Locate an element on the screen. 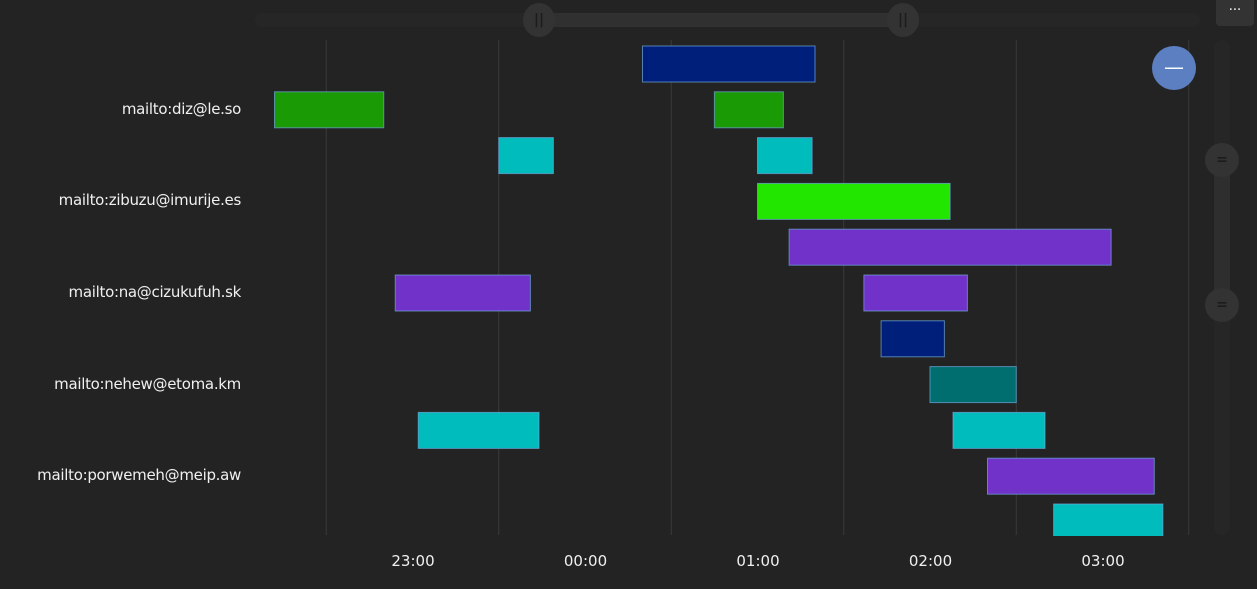 The height and width of the screenshot is (589, 1257). x-tick-label: 00:00 is located at coordinates (585, 561).